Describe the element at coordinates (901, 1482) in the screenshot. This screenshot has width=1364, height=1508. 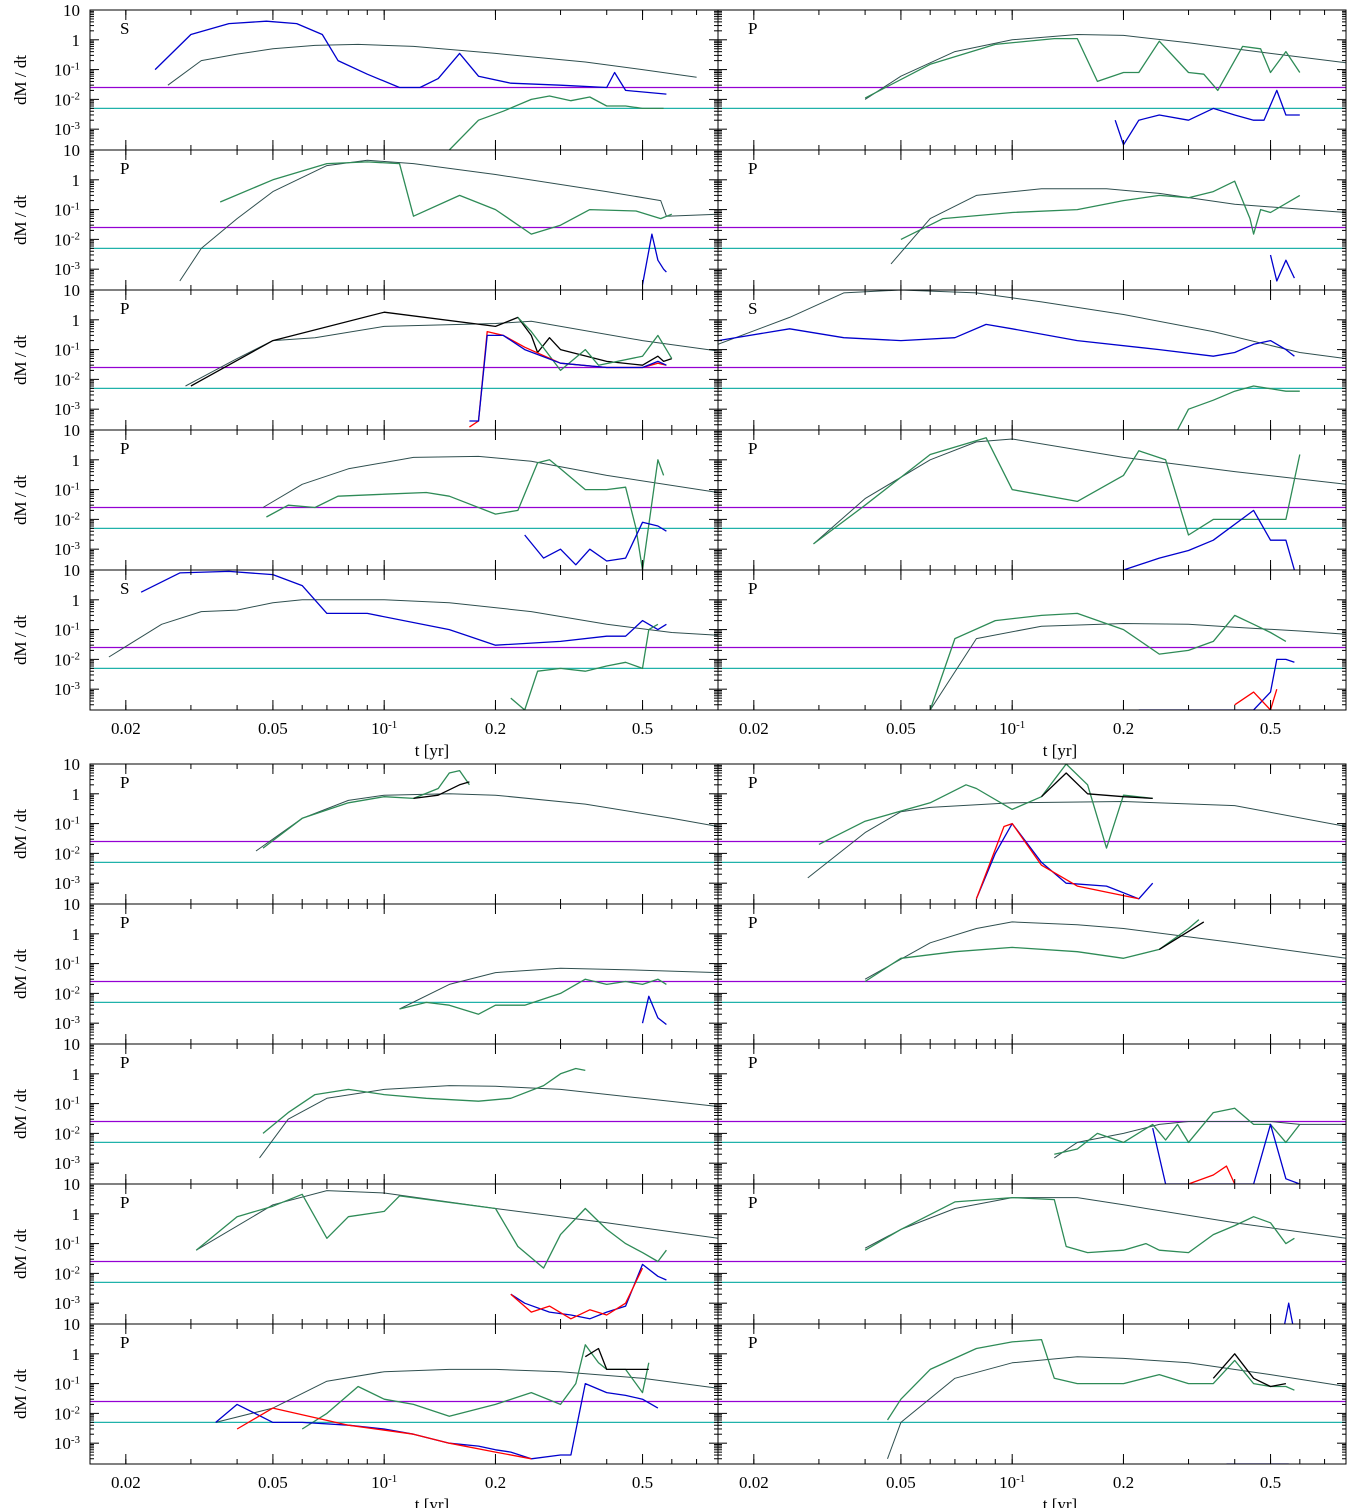
I see `x-tick-label: 0.05` at that location.